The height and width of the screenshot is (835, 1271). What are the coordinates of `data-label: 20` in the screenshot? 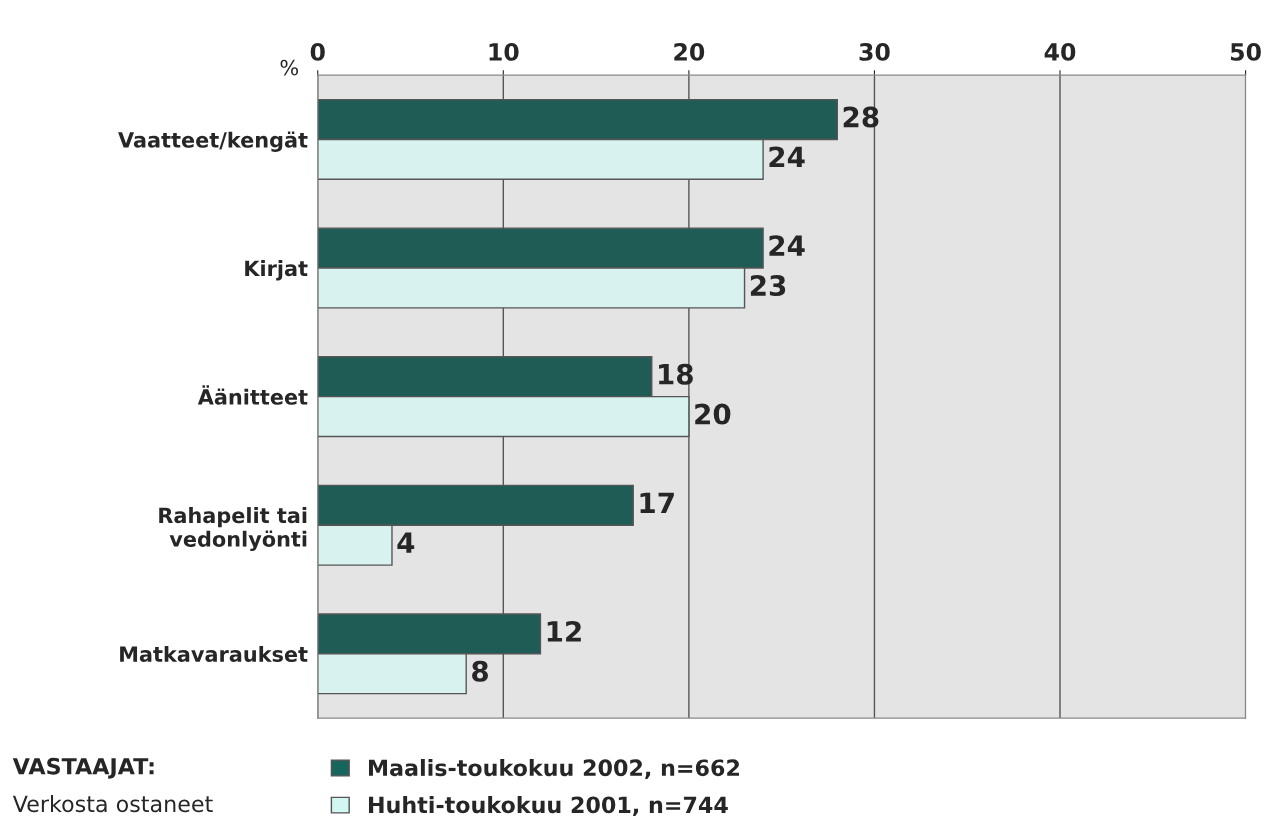 It's located at (713, 414).